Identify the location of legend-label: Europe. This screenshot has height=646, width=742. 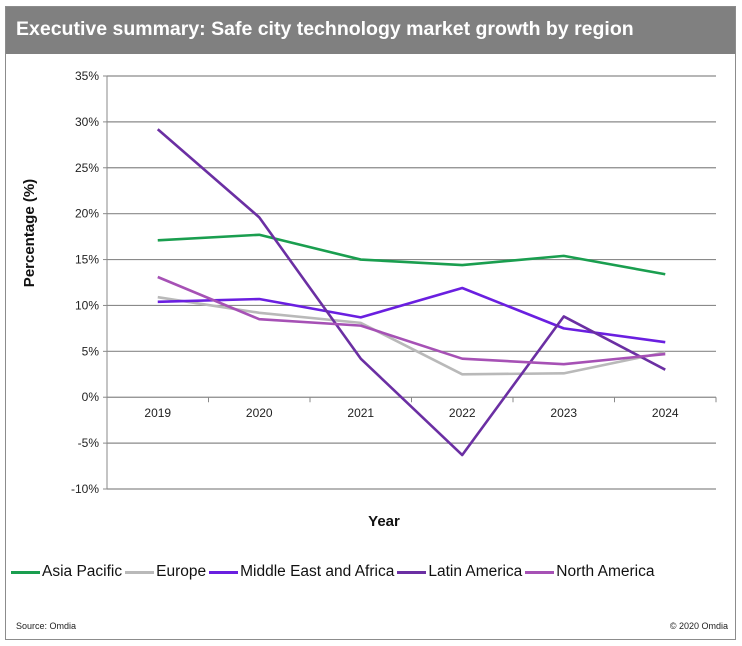
(181, 571).